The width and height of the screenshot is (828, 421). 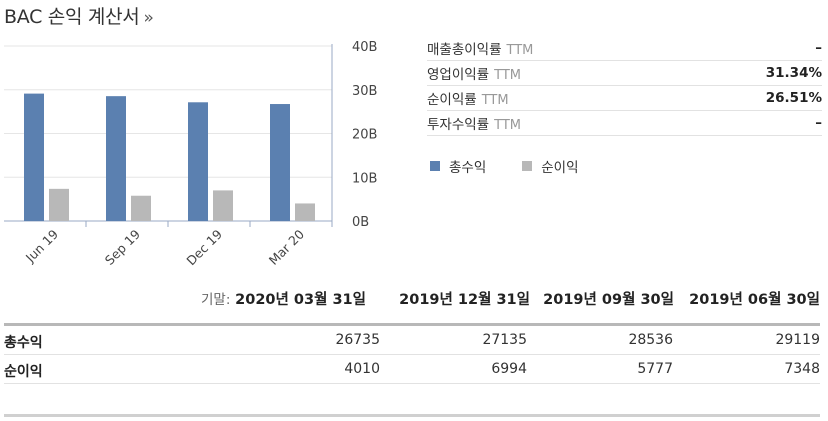 What do you see at coordinates (148, 18) in the screenshot?
I see `more-link-icon: »` at bounding box center [148, 18].